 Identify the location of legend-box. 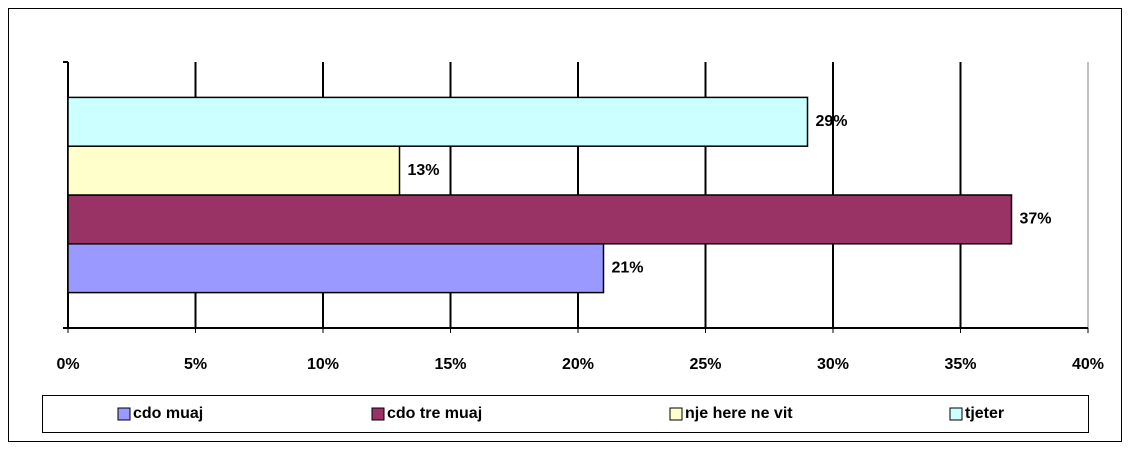
(565, 414).